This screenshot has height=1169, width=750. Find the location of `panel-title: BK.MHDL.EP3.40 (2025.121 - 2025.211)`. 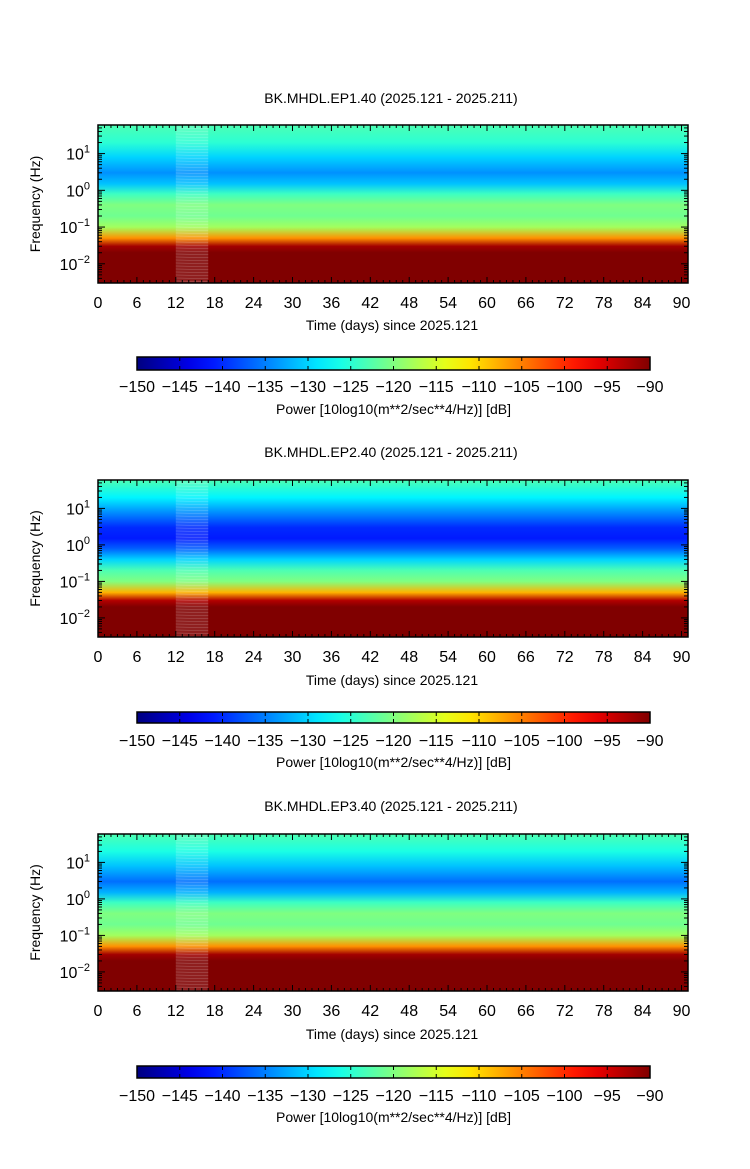

panel-title: BK.MHDL.EP3.40 (2025.121 - 2025.211) is located at coordinates (390, 806).